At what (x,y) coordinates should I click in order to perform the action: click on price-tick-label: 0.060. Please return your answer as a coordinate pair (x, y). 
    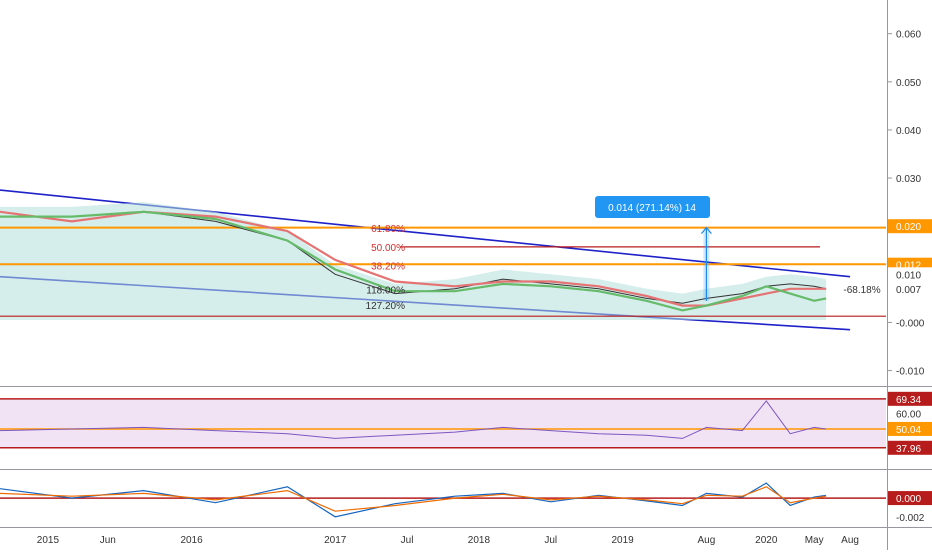
    Looking at the image, I should click on (908, 35).